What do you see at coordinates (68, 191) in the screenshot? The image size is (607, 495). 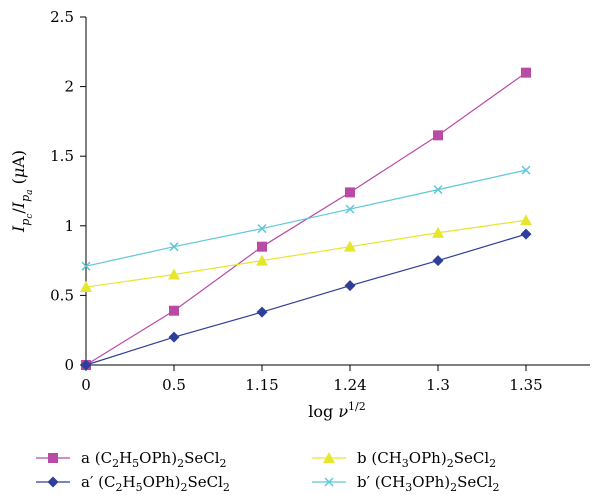 I see `y-axis-ticks: 0 0.5 1 1.5 2 2.5` at bounding box center [68, 191].